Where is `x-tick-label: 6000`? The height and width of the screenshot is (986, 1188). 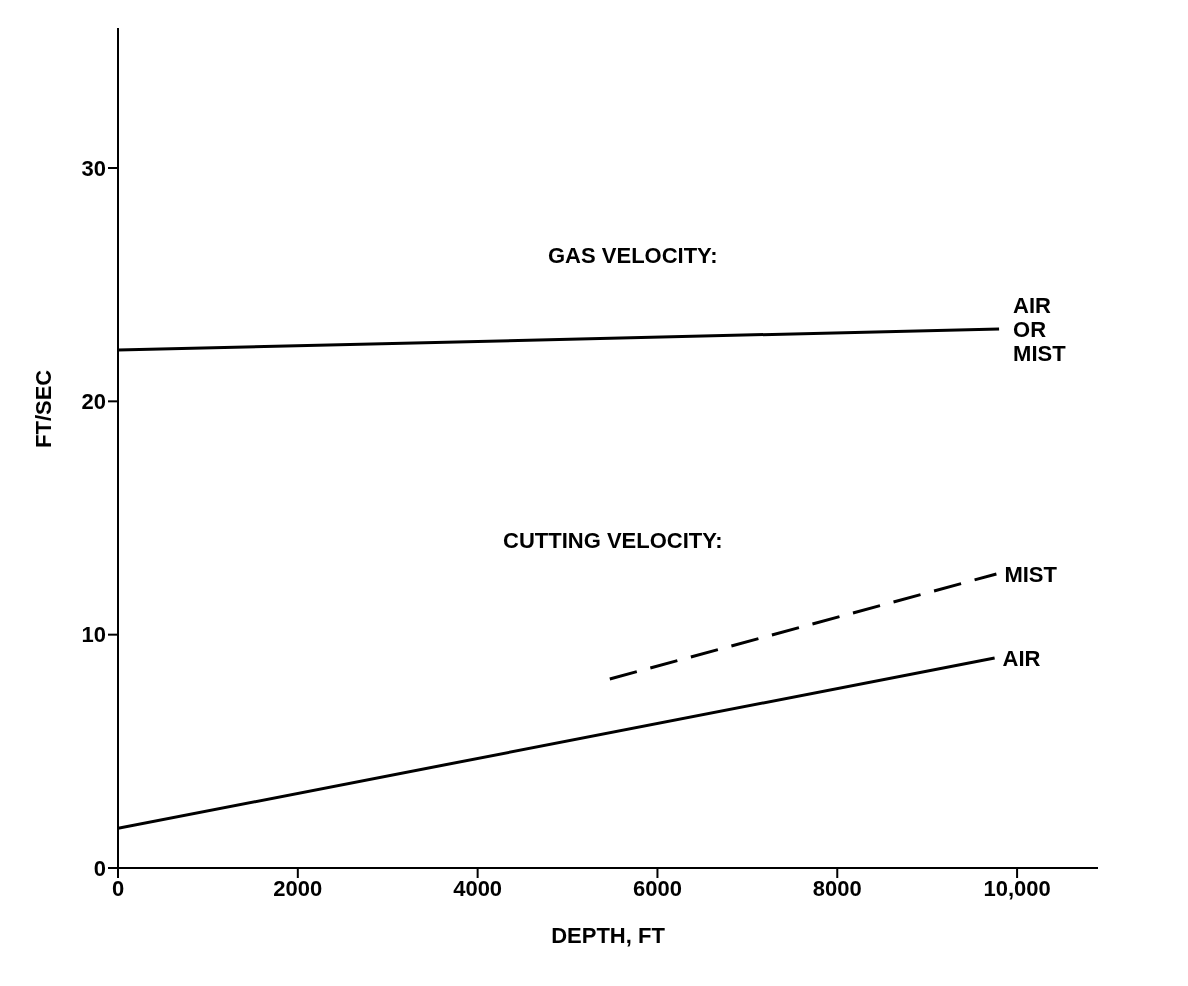
x-tick-label: 6000 is located at coordinates (657, 888).